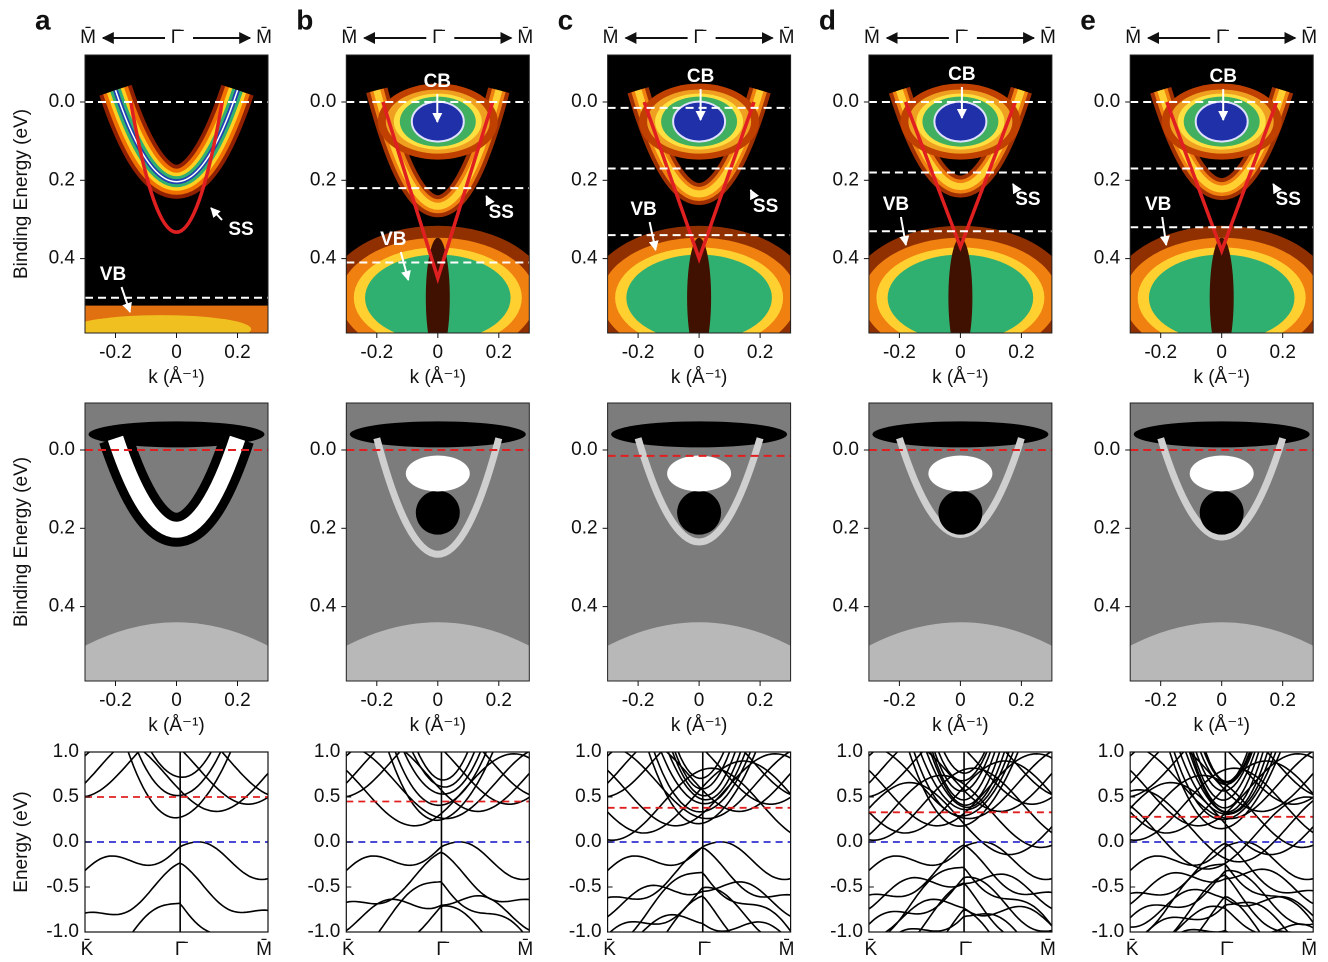 The height and width of the screenshot is (962, 1328). I want to click on direction-label: Γ̄, so click(1222, 37).